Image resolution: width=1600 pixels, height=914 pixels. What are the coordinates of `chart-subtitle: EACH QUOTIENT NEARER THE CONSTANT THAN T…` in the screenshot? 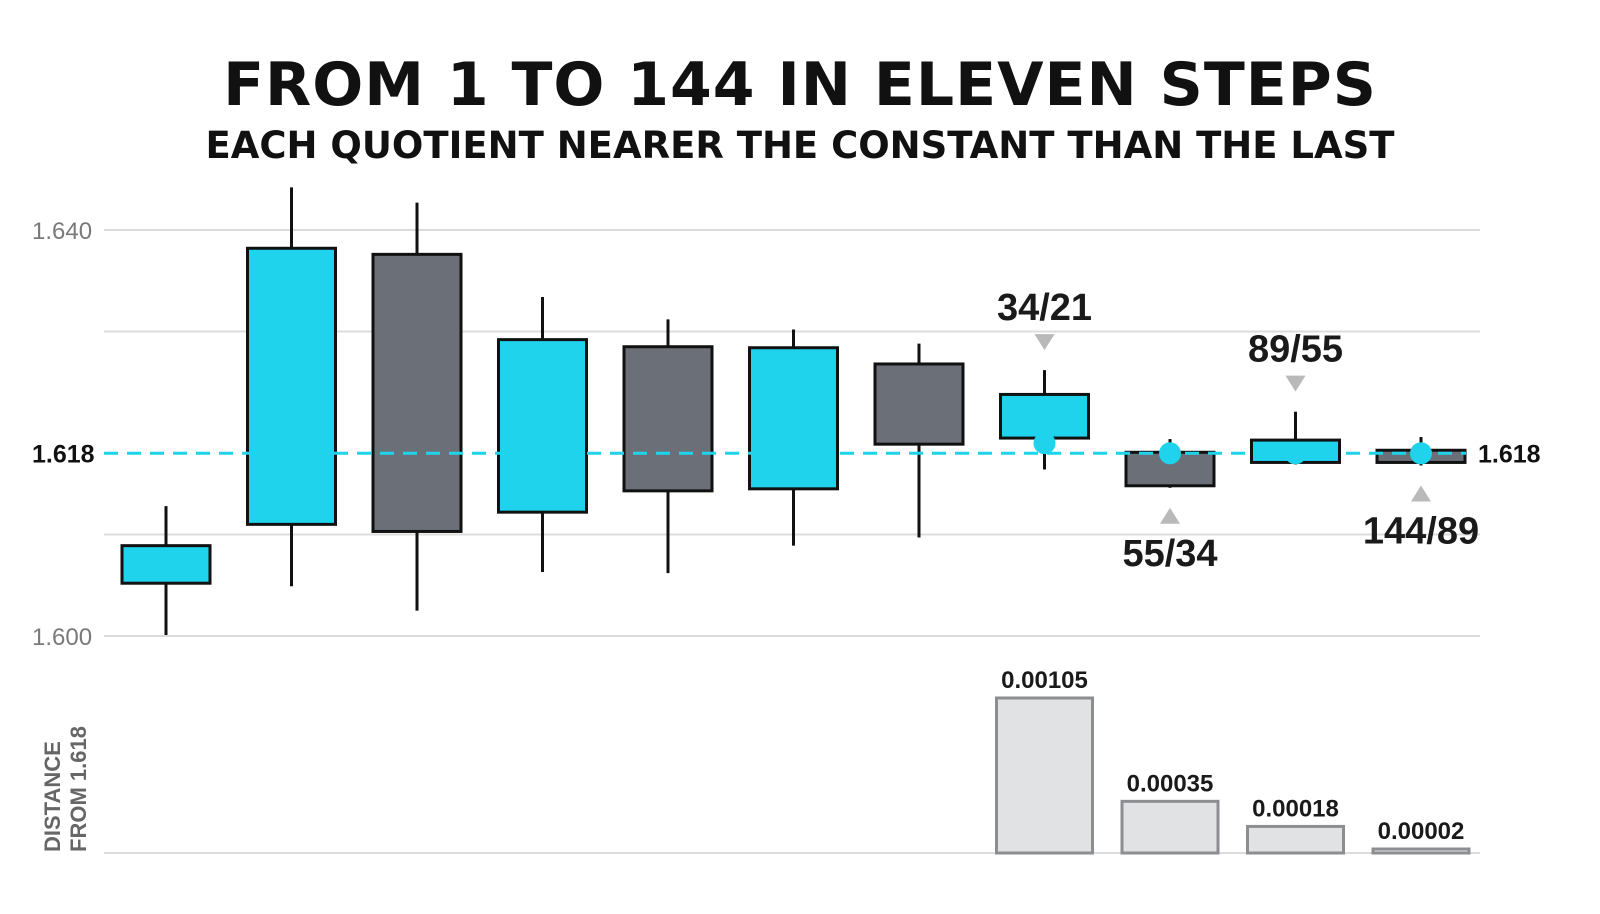 It's located at (800, 145).